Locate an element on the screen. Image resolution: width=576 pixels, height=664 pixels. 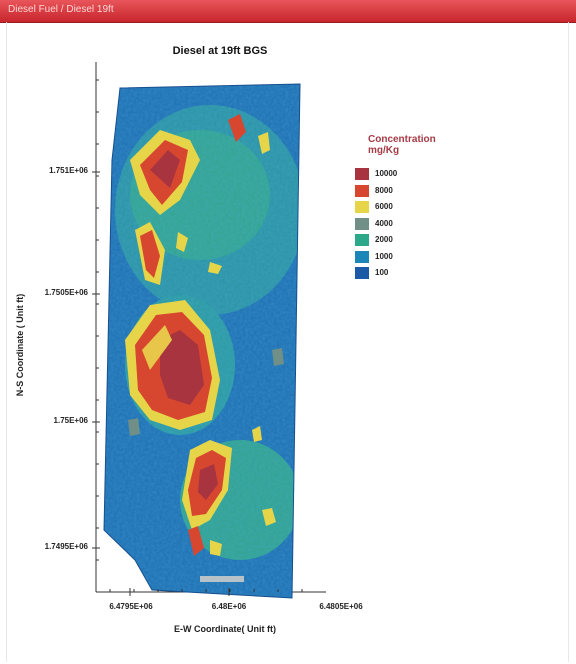
legend-item: 100 is located at coordinates (415, 273).